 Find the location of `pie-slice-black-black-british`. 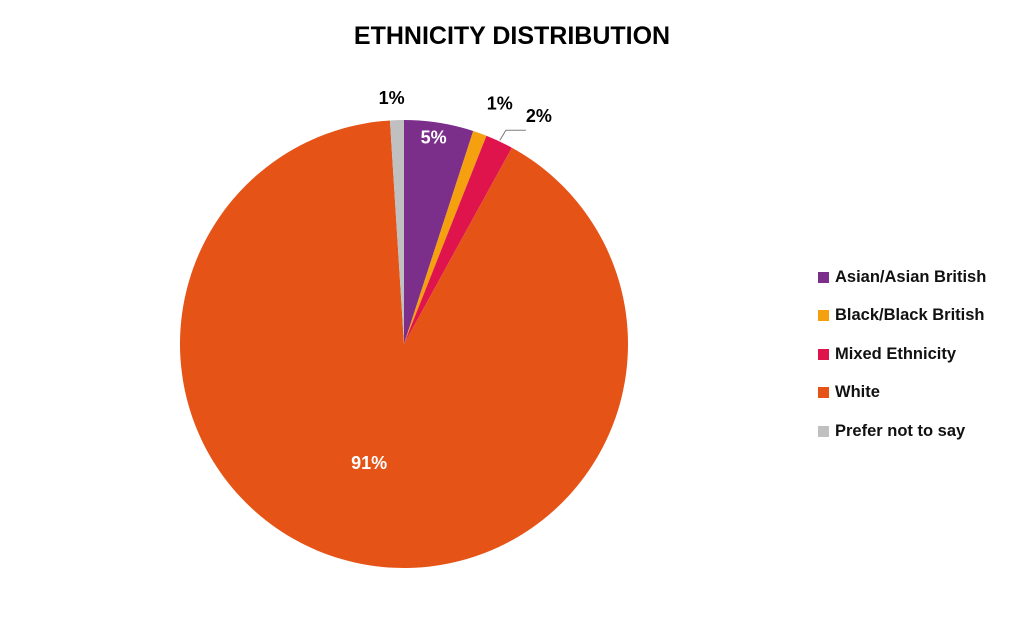

pie-slice-black-black-british is located at coordinates (445, 237).